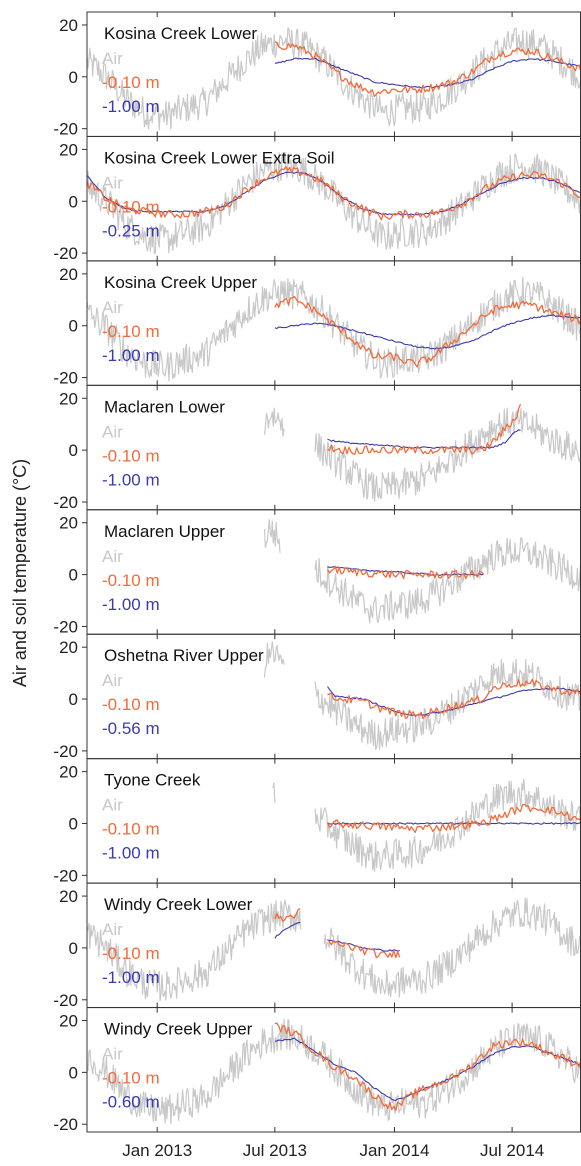 The image size is (581, 1166). I want to click on panel-5-legend-2: -0.56 m, so click(131, 728).